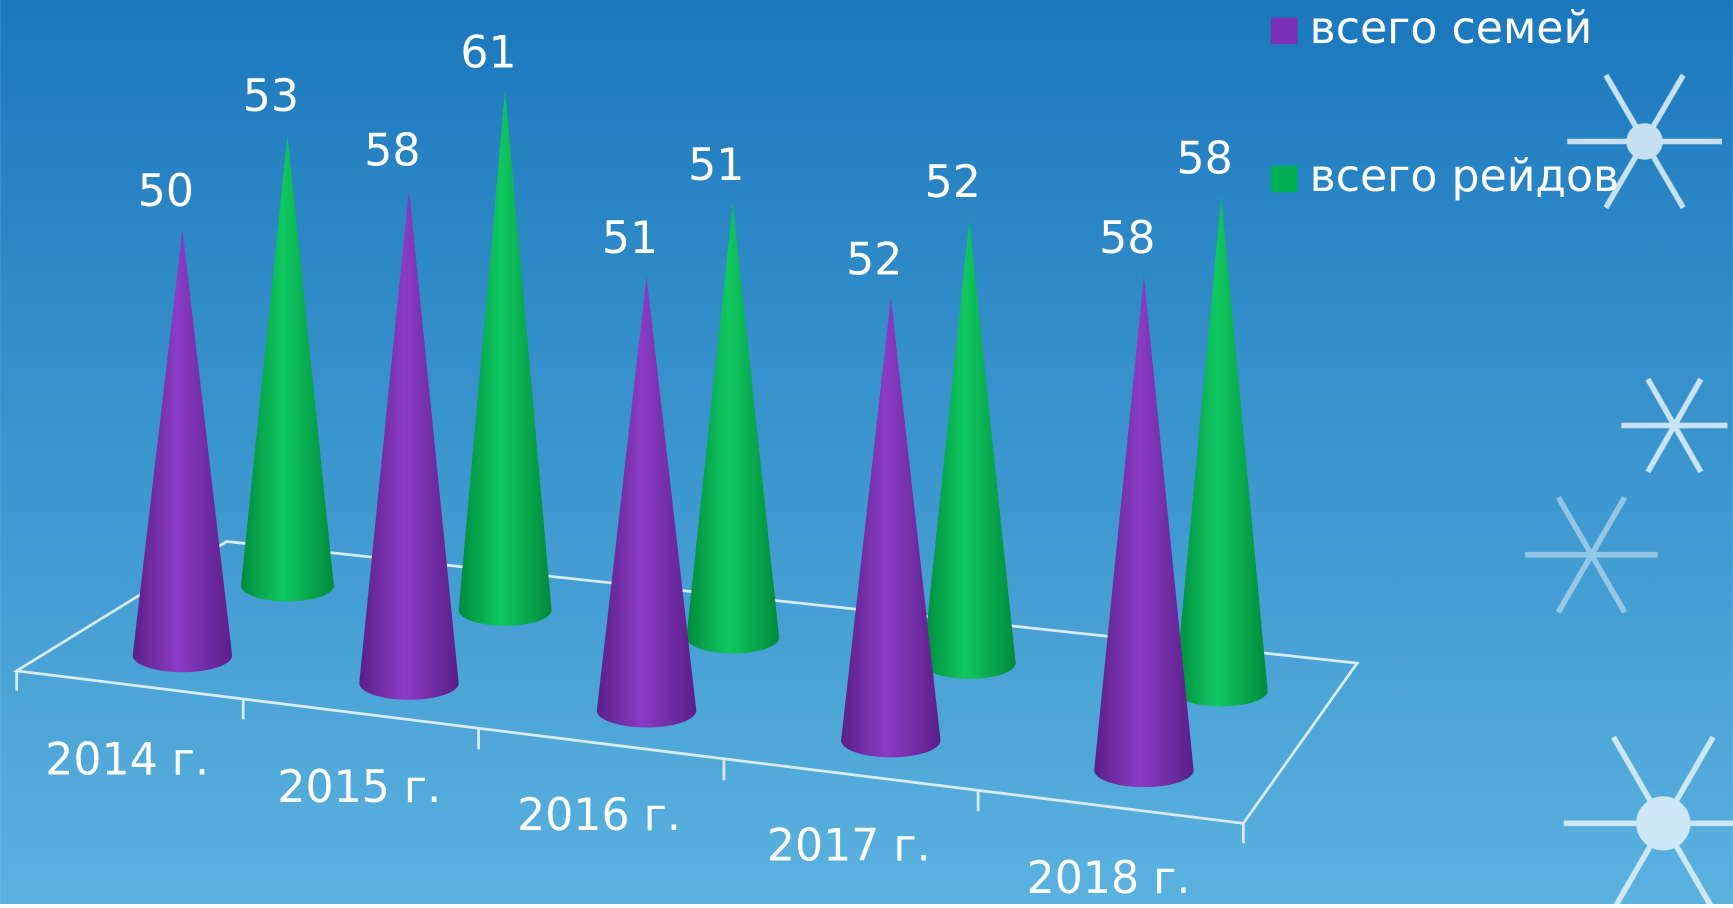  I want to click on x-tick-label: 2015 г., so click(359, 787).